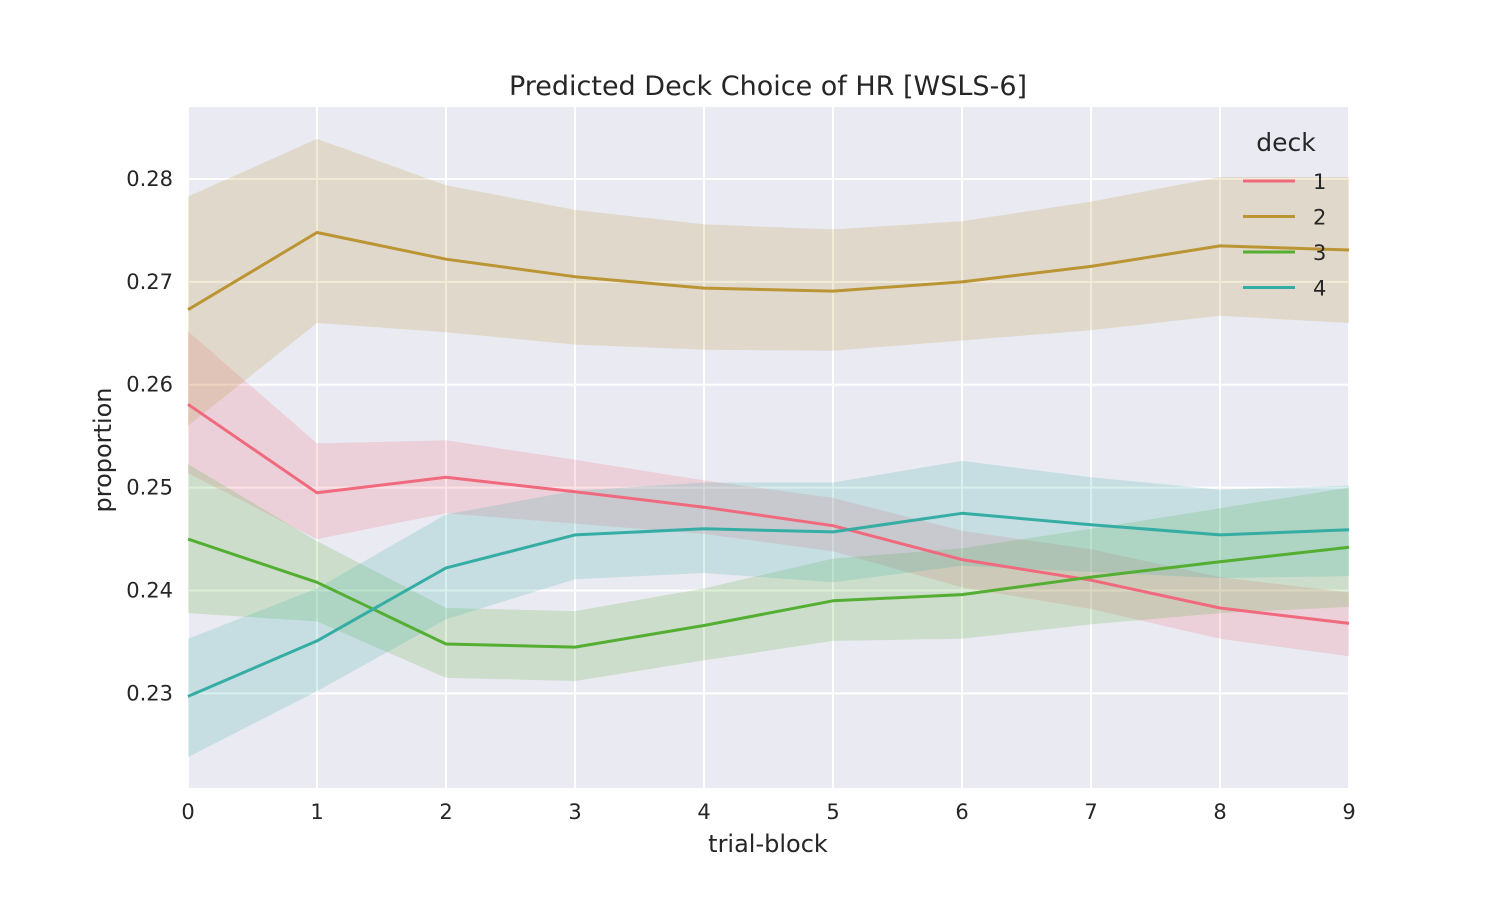 The height and width of the screenshot is (900, 1500). I want to click on y-tick-label: 0.24, so click(149, 590).